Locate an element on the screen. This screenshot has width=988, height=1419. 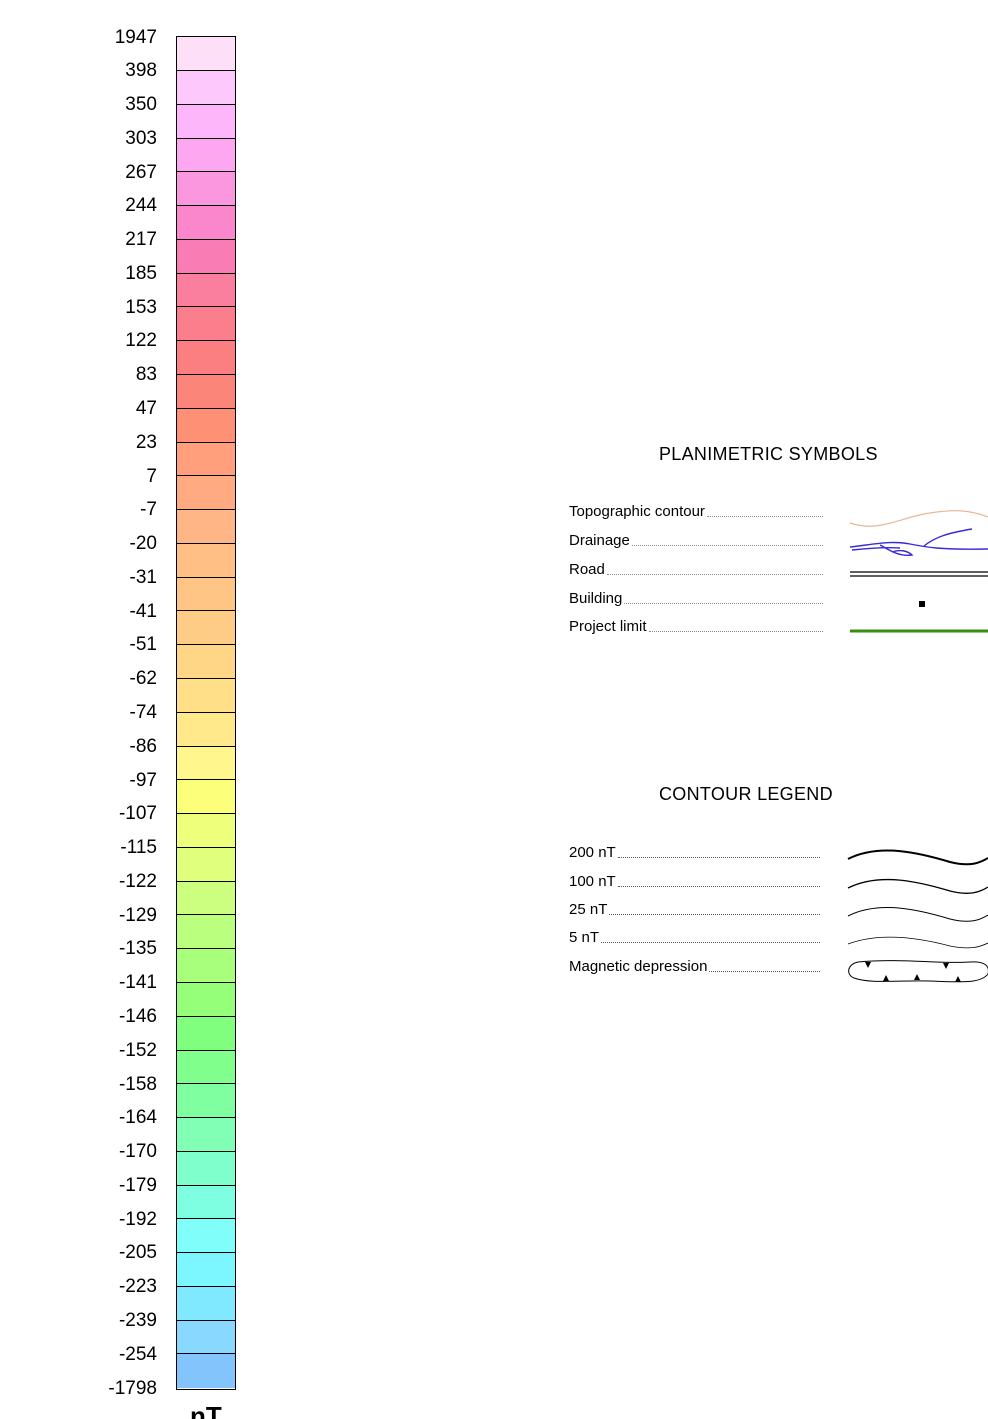
legend-row-200nt: 200 nT is located at coordinates (694, 853).